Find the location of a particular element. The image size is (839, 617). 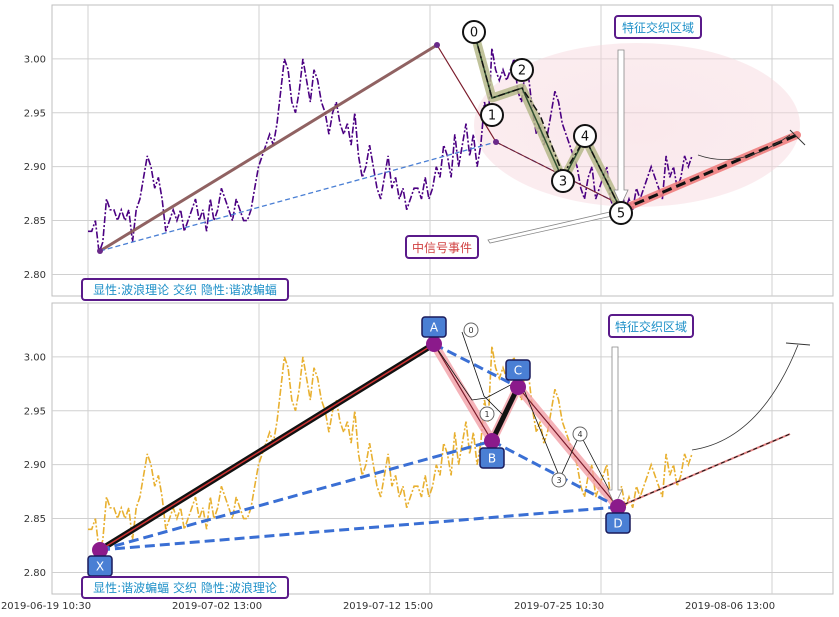

small-wave-marker-label: 0 is located at coordinates (470, 330).